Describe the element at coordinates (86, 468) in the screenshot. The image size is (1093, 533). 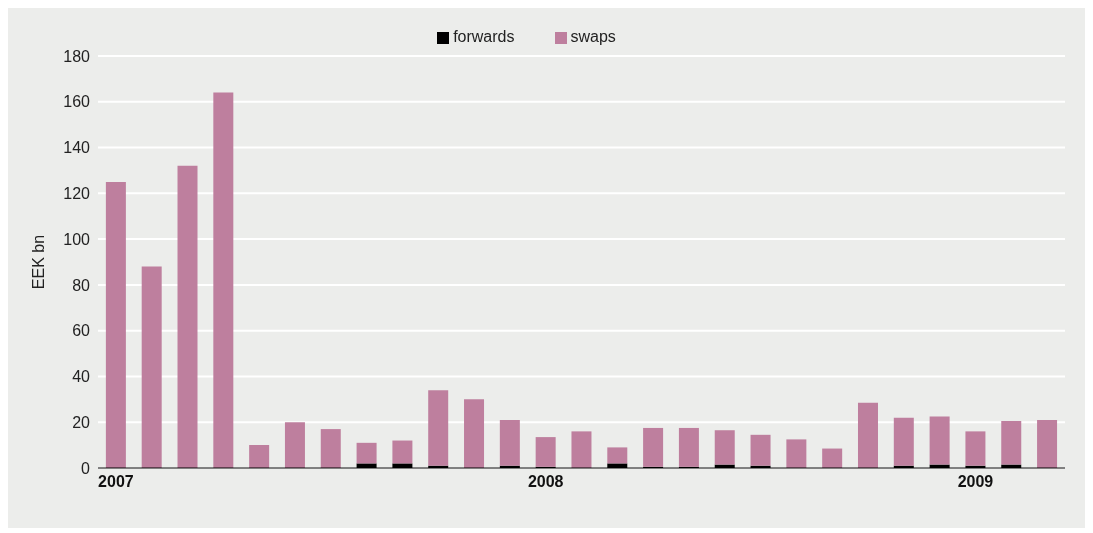
I see `y-tick-label: 0` at that location.